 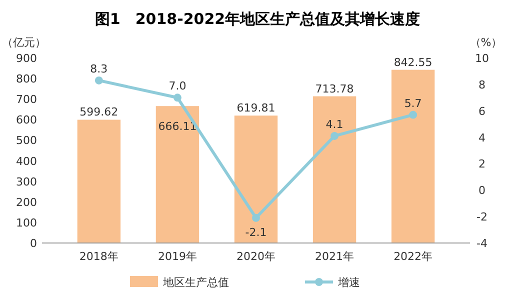 I want to click on y-tick-label: 200, so click(x=26, y=202).